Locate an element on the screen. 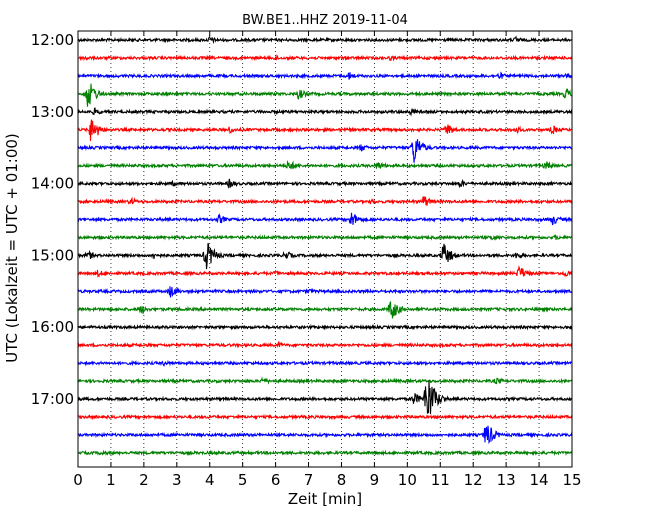 The image size is (650, 520). x-tick-label-5: 5 is located at coordinates (243, 480).